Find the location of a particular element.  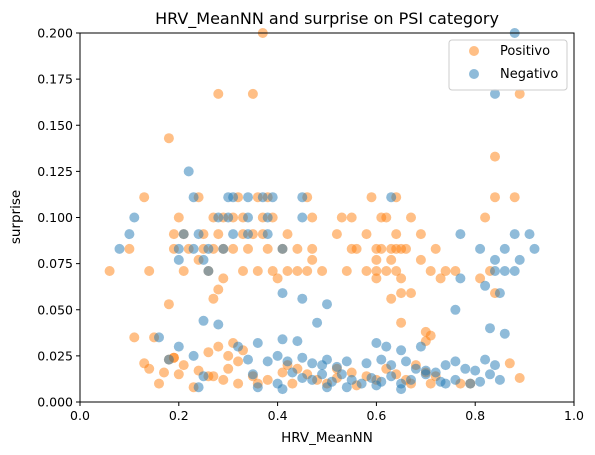

x-axis-title: HRV_MeanNN is located at coordinates (327, 438).